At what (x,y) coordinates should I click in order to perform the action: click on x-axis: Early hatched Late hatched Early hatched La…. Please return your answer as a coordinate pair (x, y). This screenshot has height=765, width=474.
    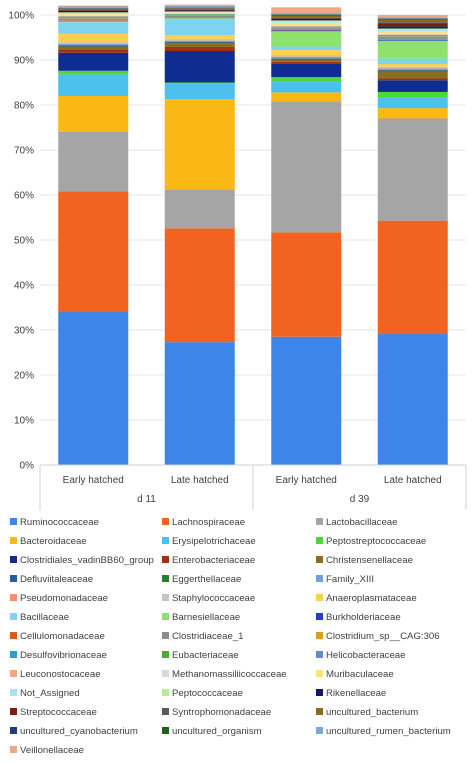
    Looking at the image, I should click on (253, 487).